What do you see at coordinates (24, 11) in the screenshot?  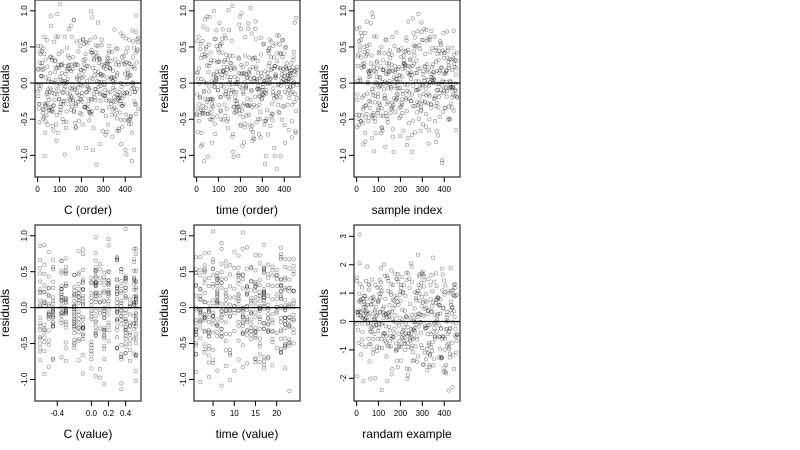 I see `y-tick-label: 1.0` at bounding box center [24, 11].